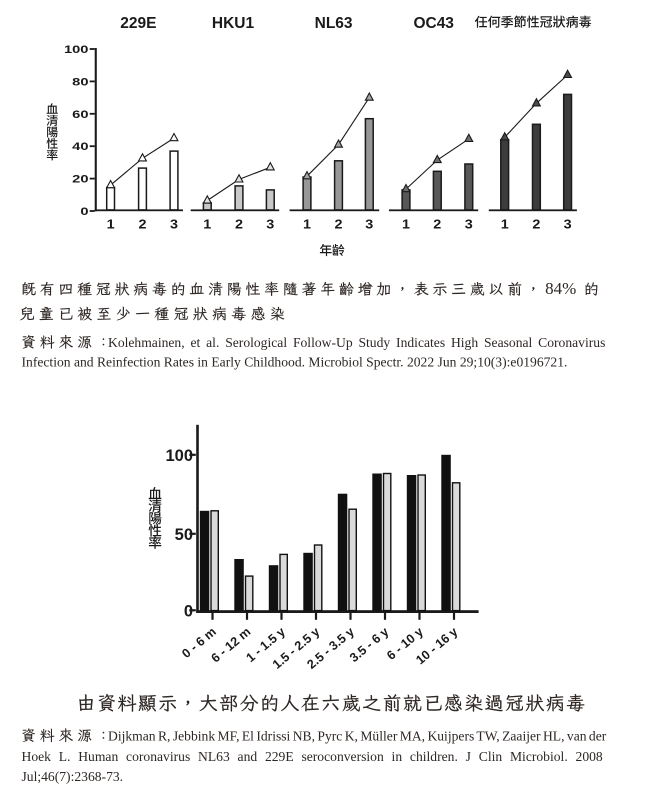 The image size is (656, 794). I want to click on svg-text: 229E, so click(138, 23).